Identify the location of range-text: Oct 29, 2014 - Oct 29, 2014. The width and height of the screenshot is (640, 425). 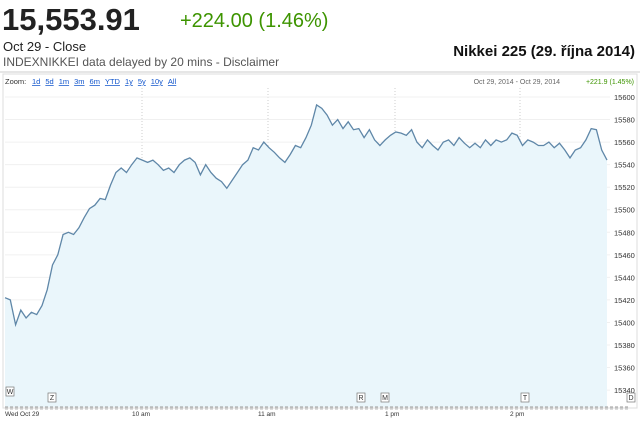
(517, 82).